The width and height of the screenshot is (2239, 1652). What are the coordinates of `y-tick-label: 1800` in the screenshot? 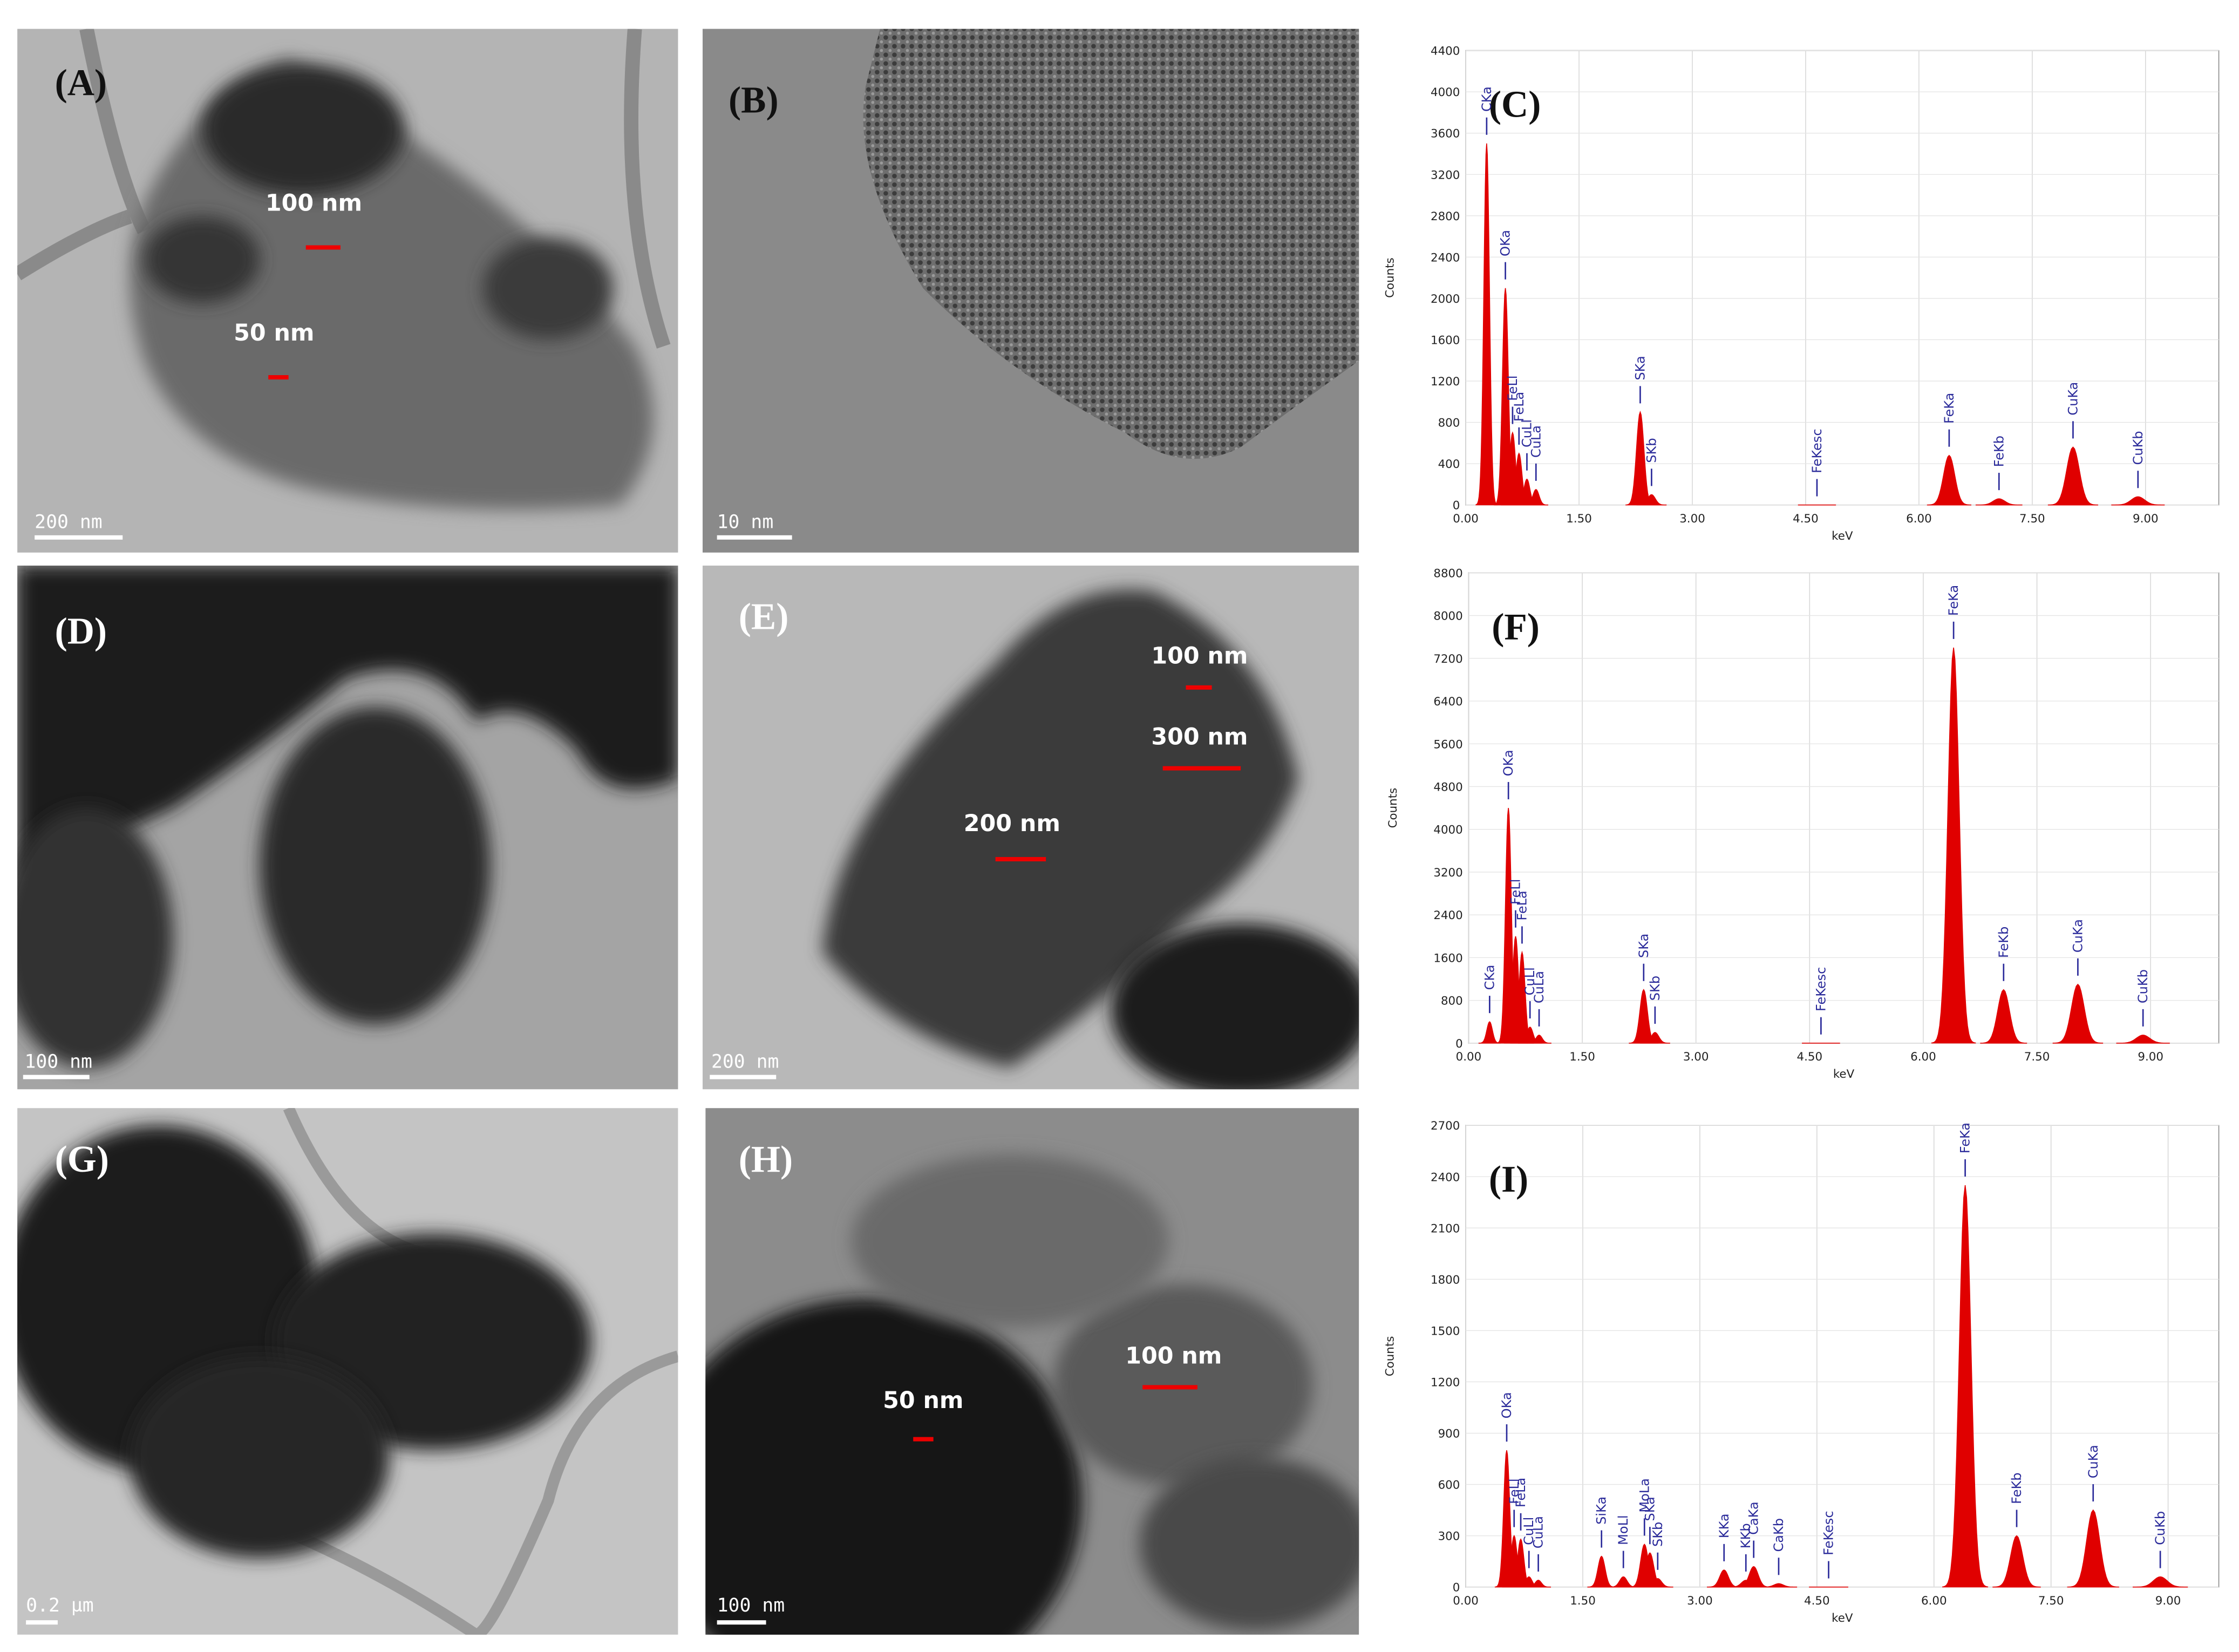 It's located at (1446, 1280).